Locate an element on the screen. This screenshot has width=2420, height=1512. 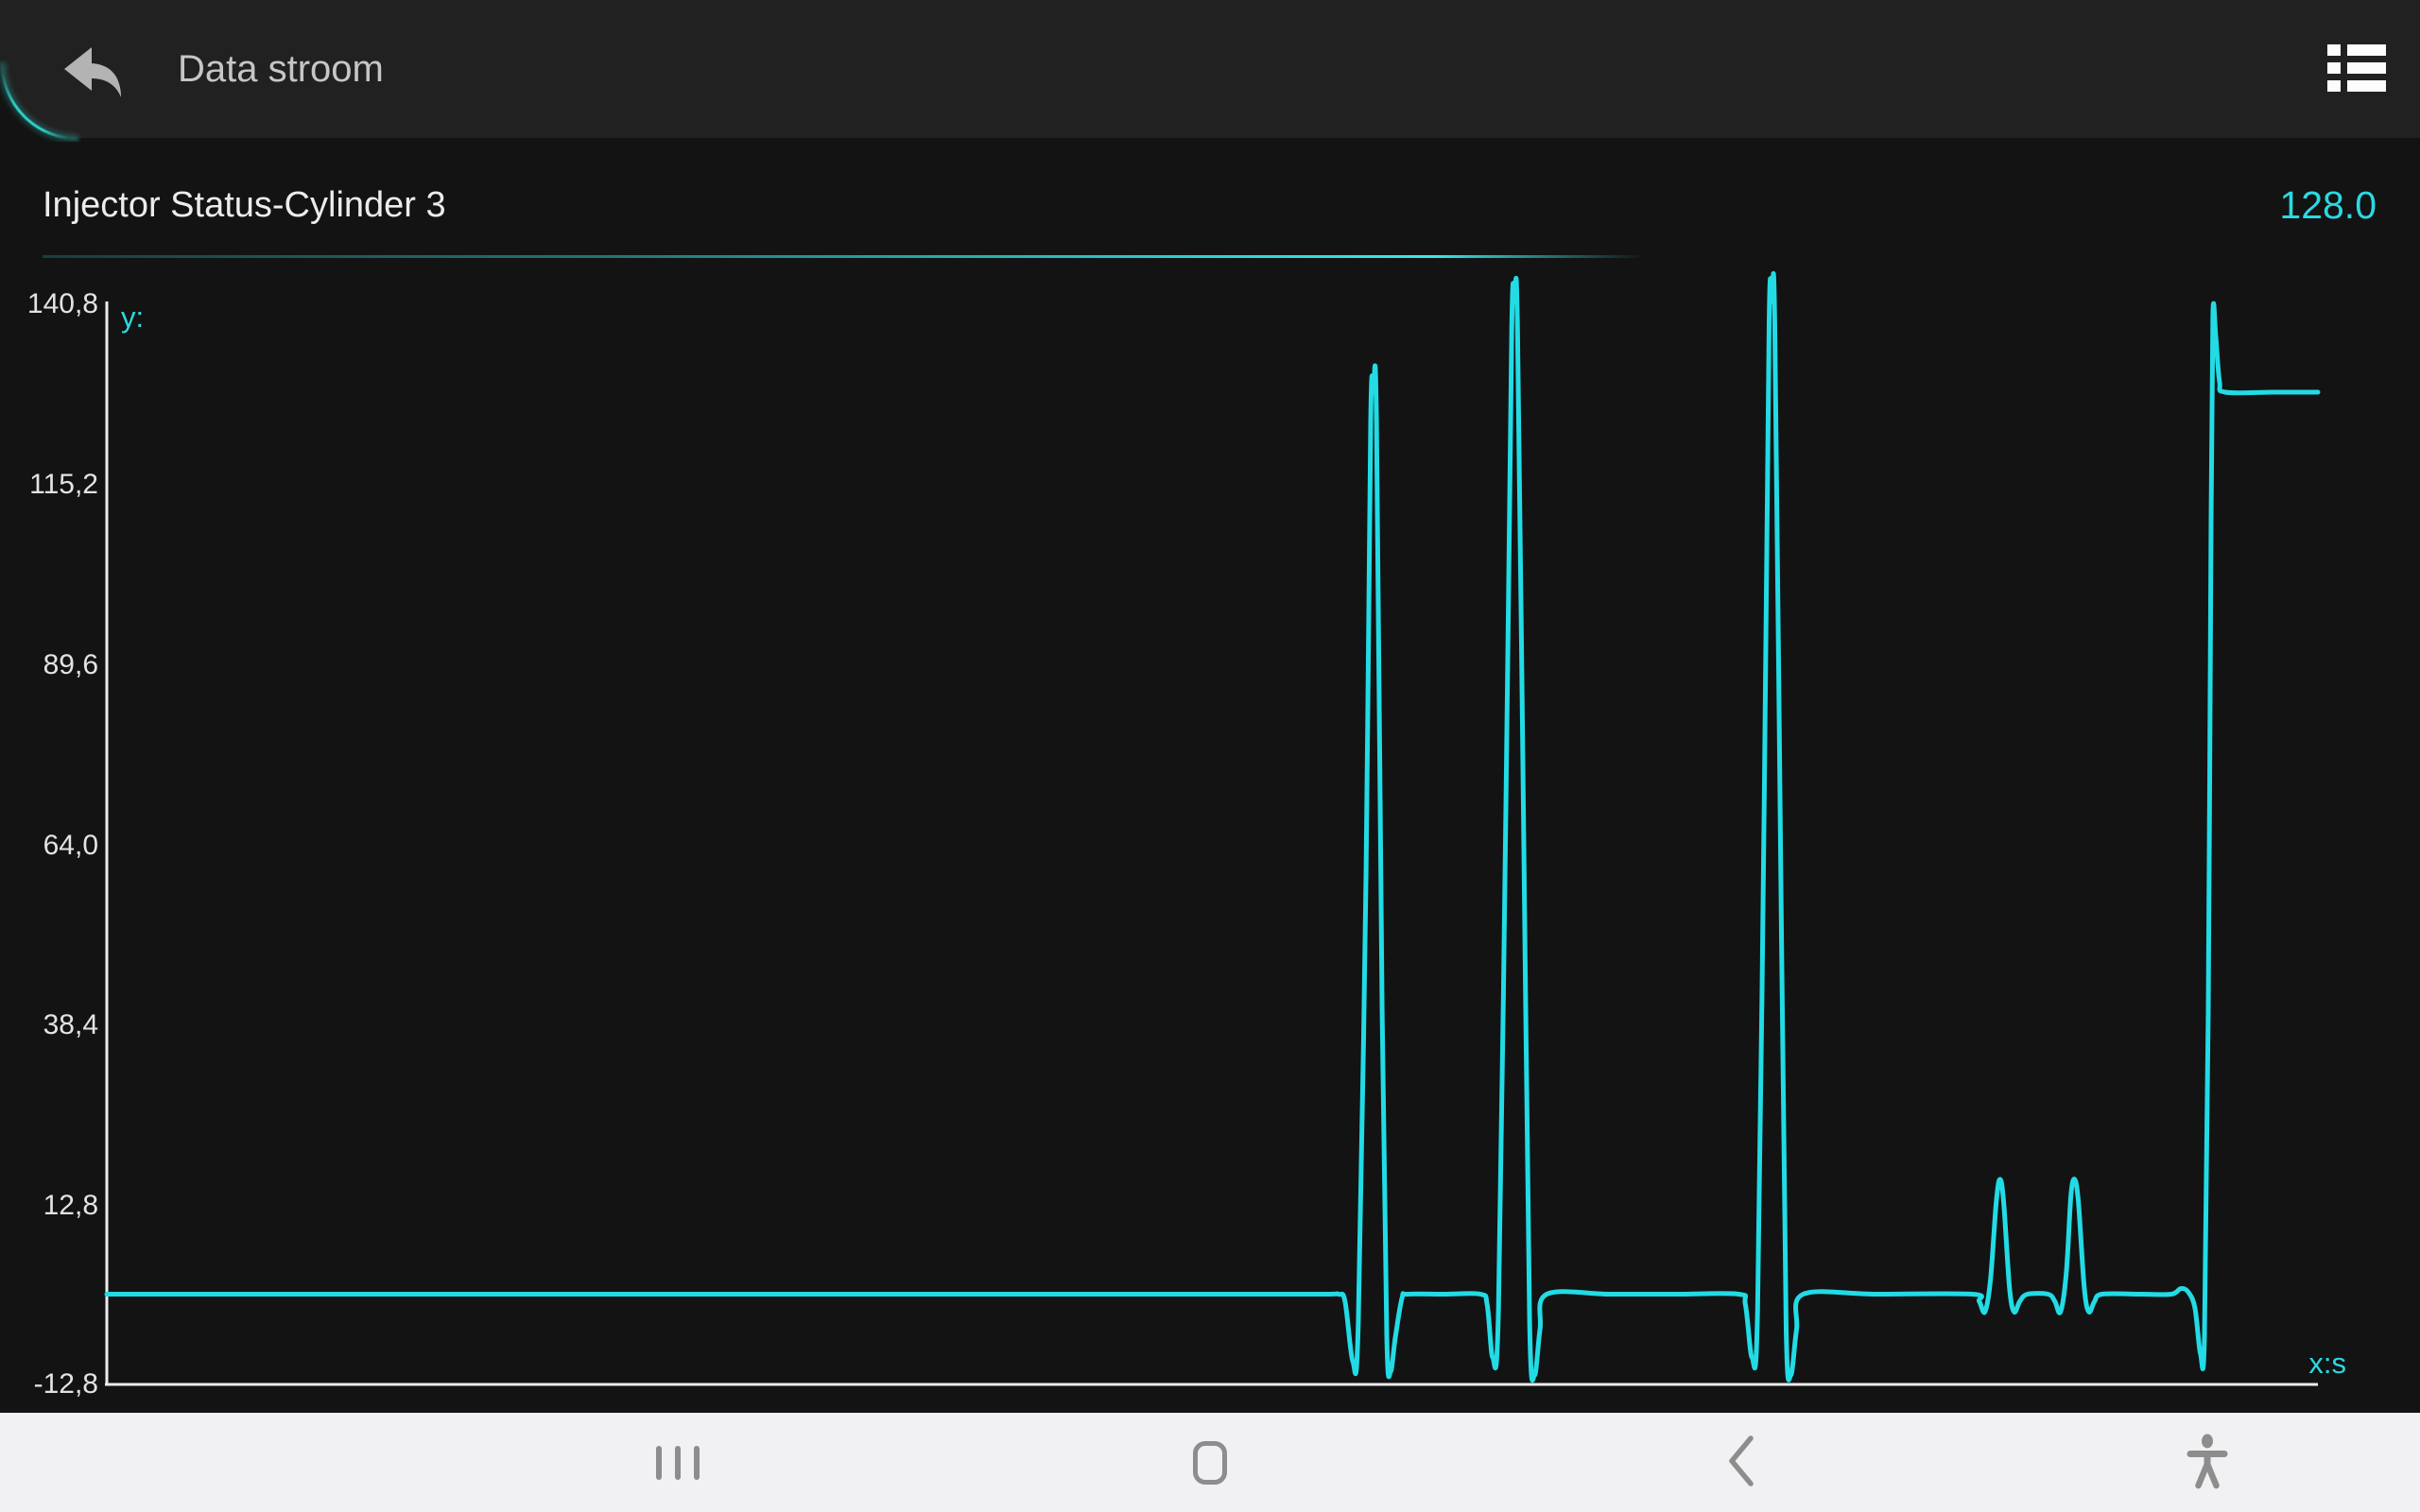
home-button is located at coordinates (1210, 1462).